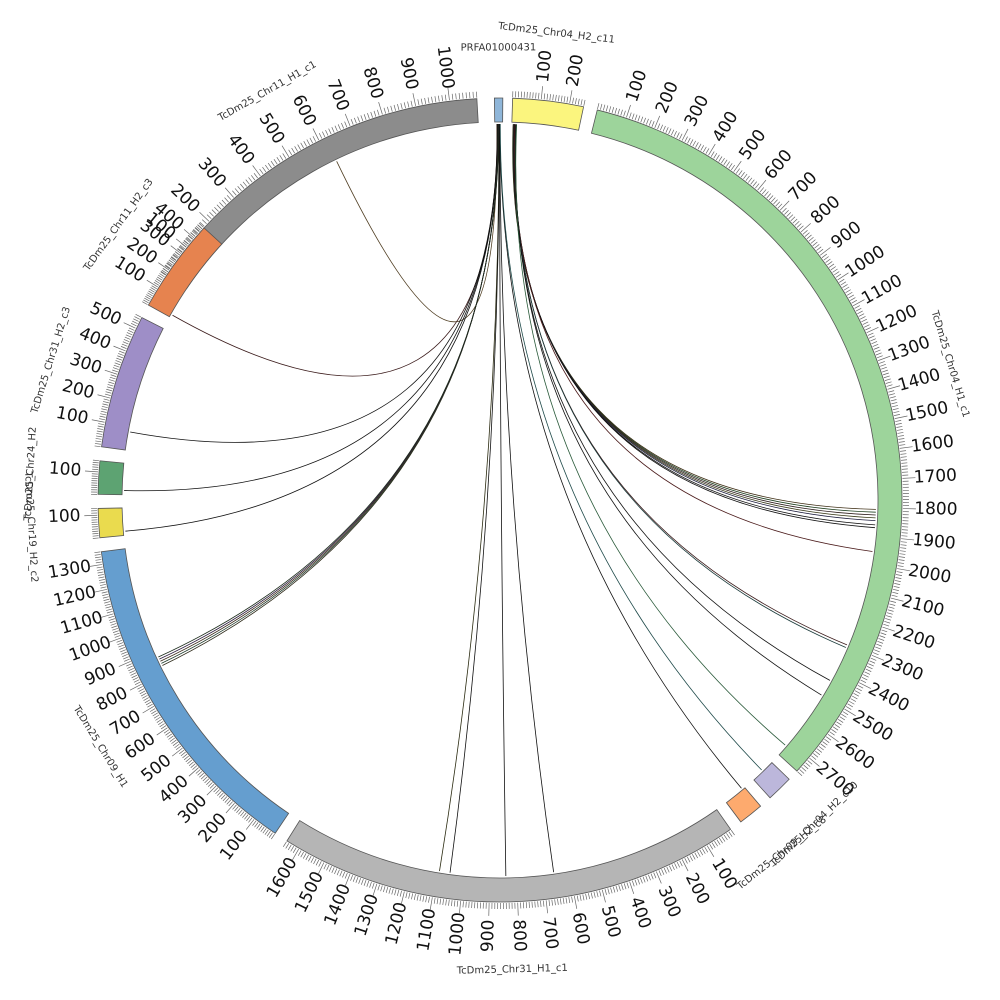 This screenshot has height=1000, width=1000. Describe the element at coordinates (889, 697) in the screenshot. I see `tick-label: 2400` at that location.